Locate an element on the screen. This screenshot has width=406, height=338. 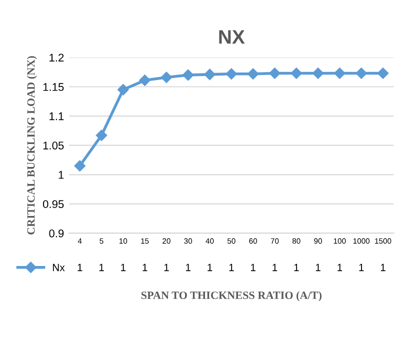
y-axis-title: CRITICAL BUCKLING LOAD (NX) is located at coordinates (31, 145).